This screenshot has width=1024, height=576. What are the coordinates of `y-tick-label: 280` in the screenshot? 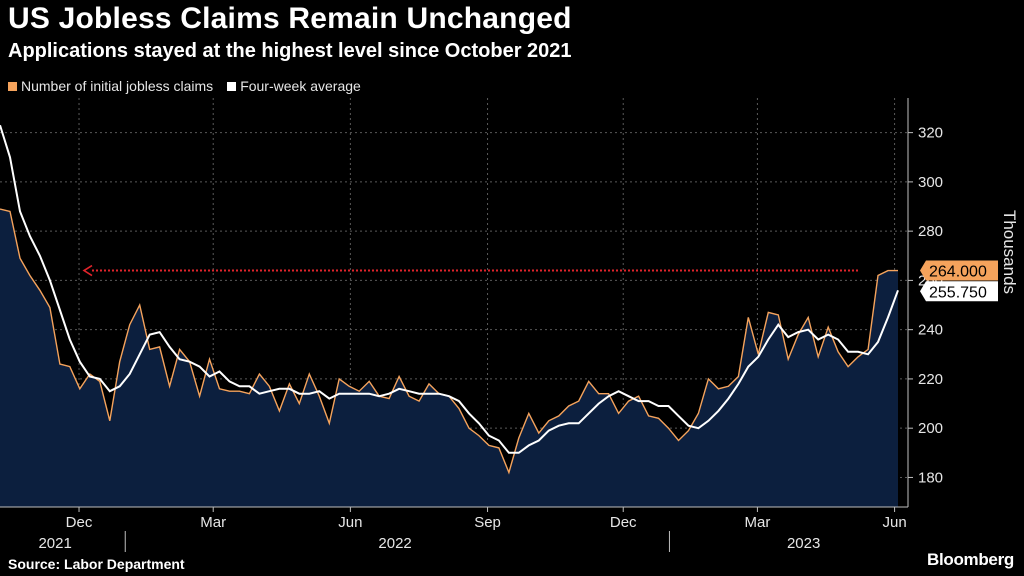 It's located at (930, 231).